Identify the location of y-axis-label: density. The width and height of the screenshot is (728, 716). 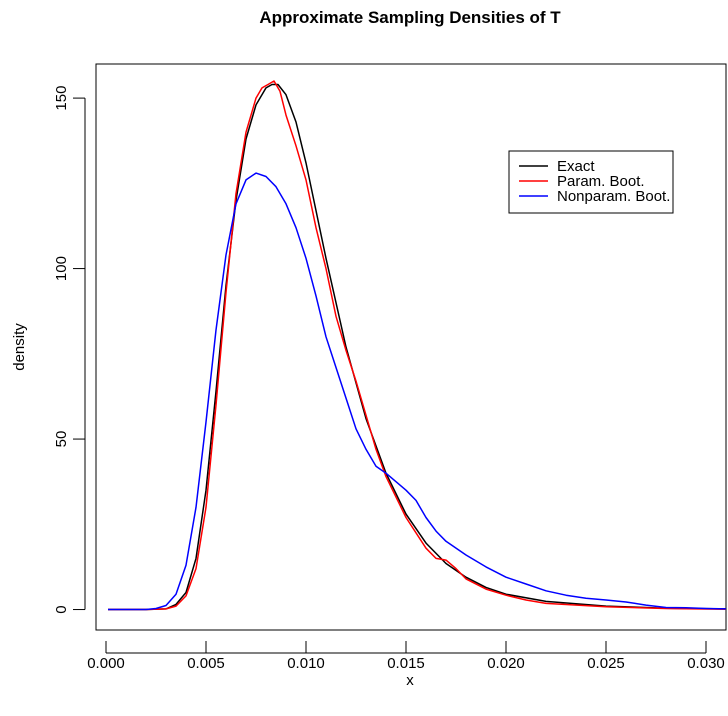
(19, 347).